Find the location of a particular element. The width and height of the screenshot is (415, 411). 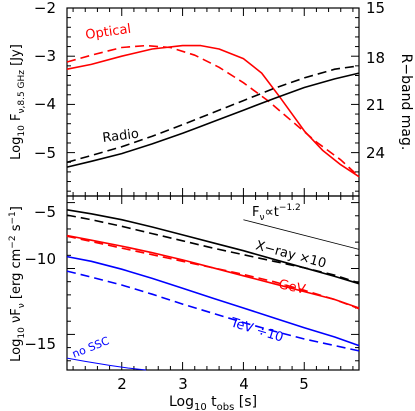

top-ytick-label: −2 is located at coordinates (45, 8).